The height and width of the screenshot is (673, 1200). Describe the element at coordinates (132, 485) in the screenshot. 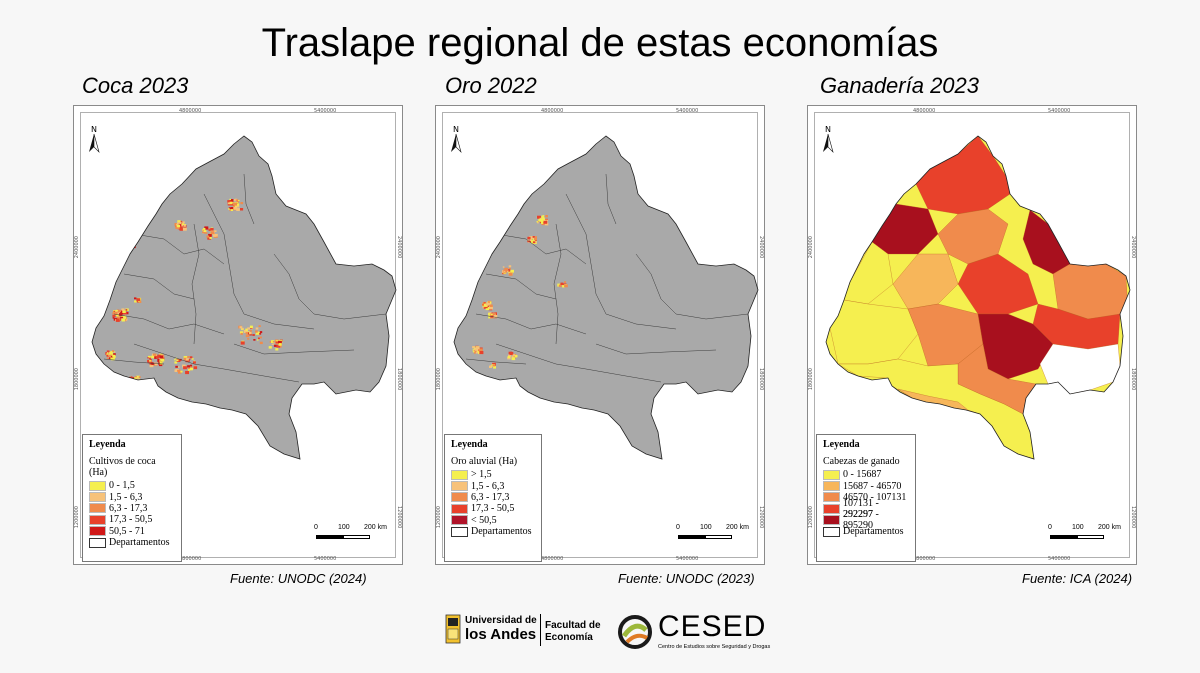

I see `legend-item: 0 - 1,5` at that location.